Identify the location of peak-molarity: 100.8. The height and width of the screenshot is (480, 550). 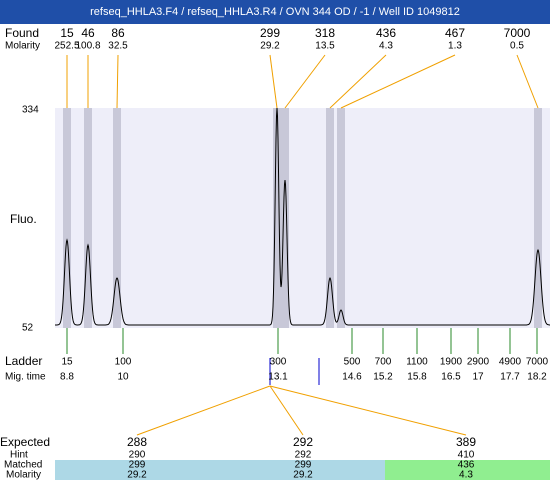
(87, 46).